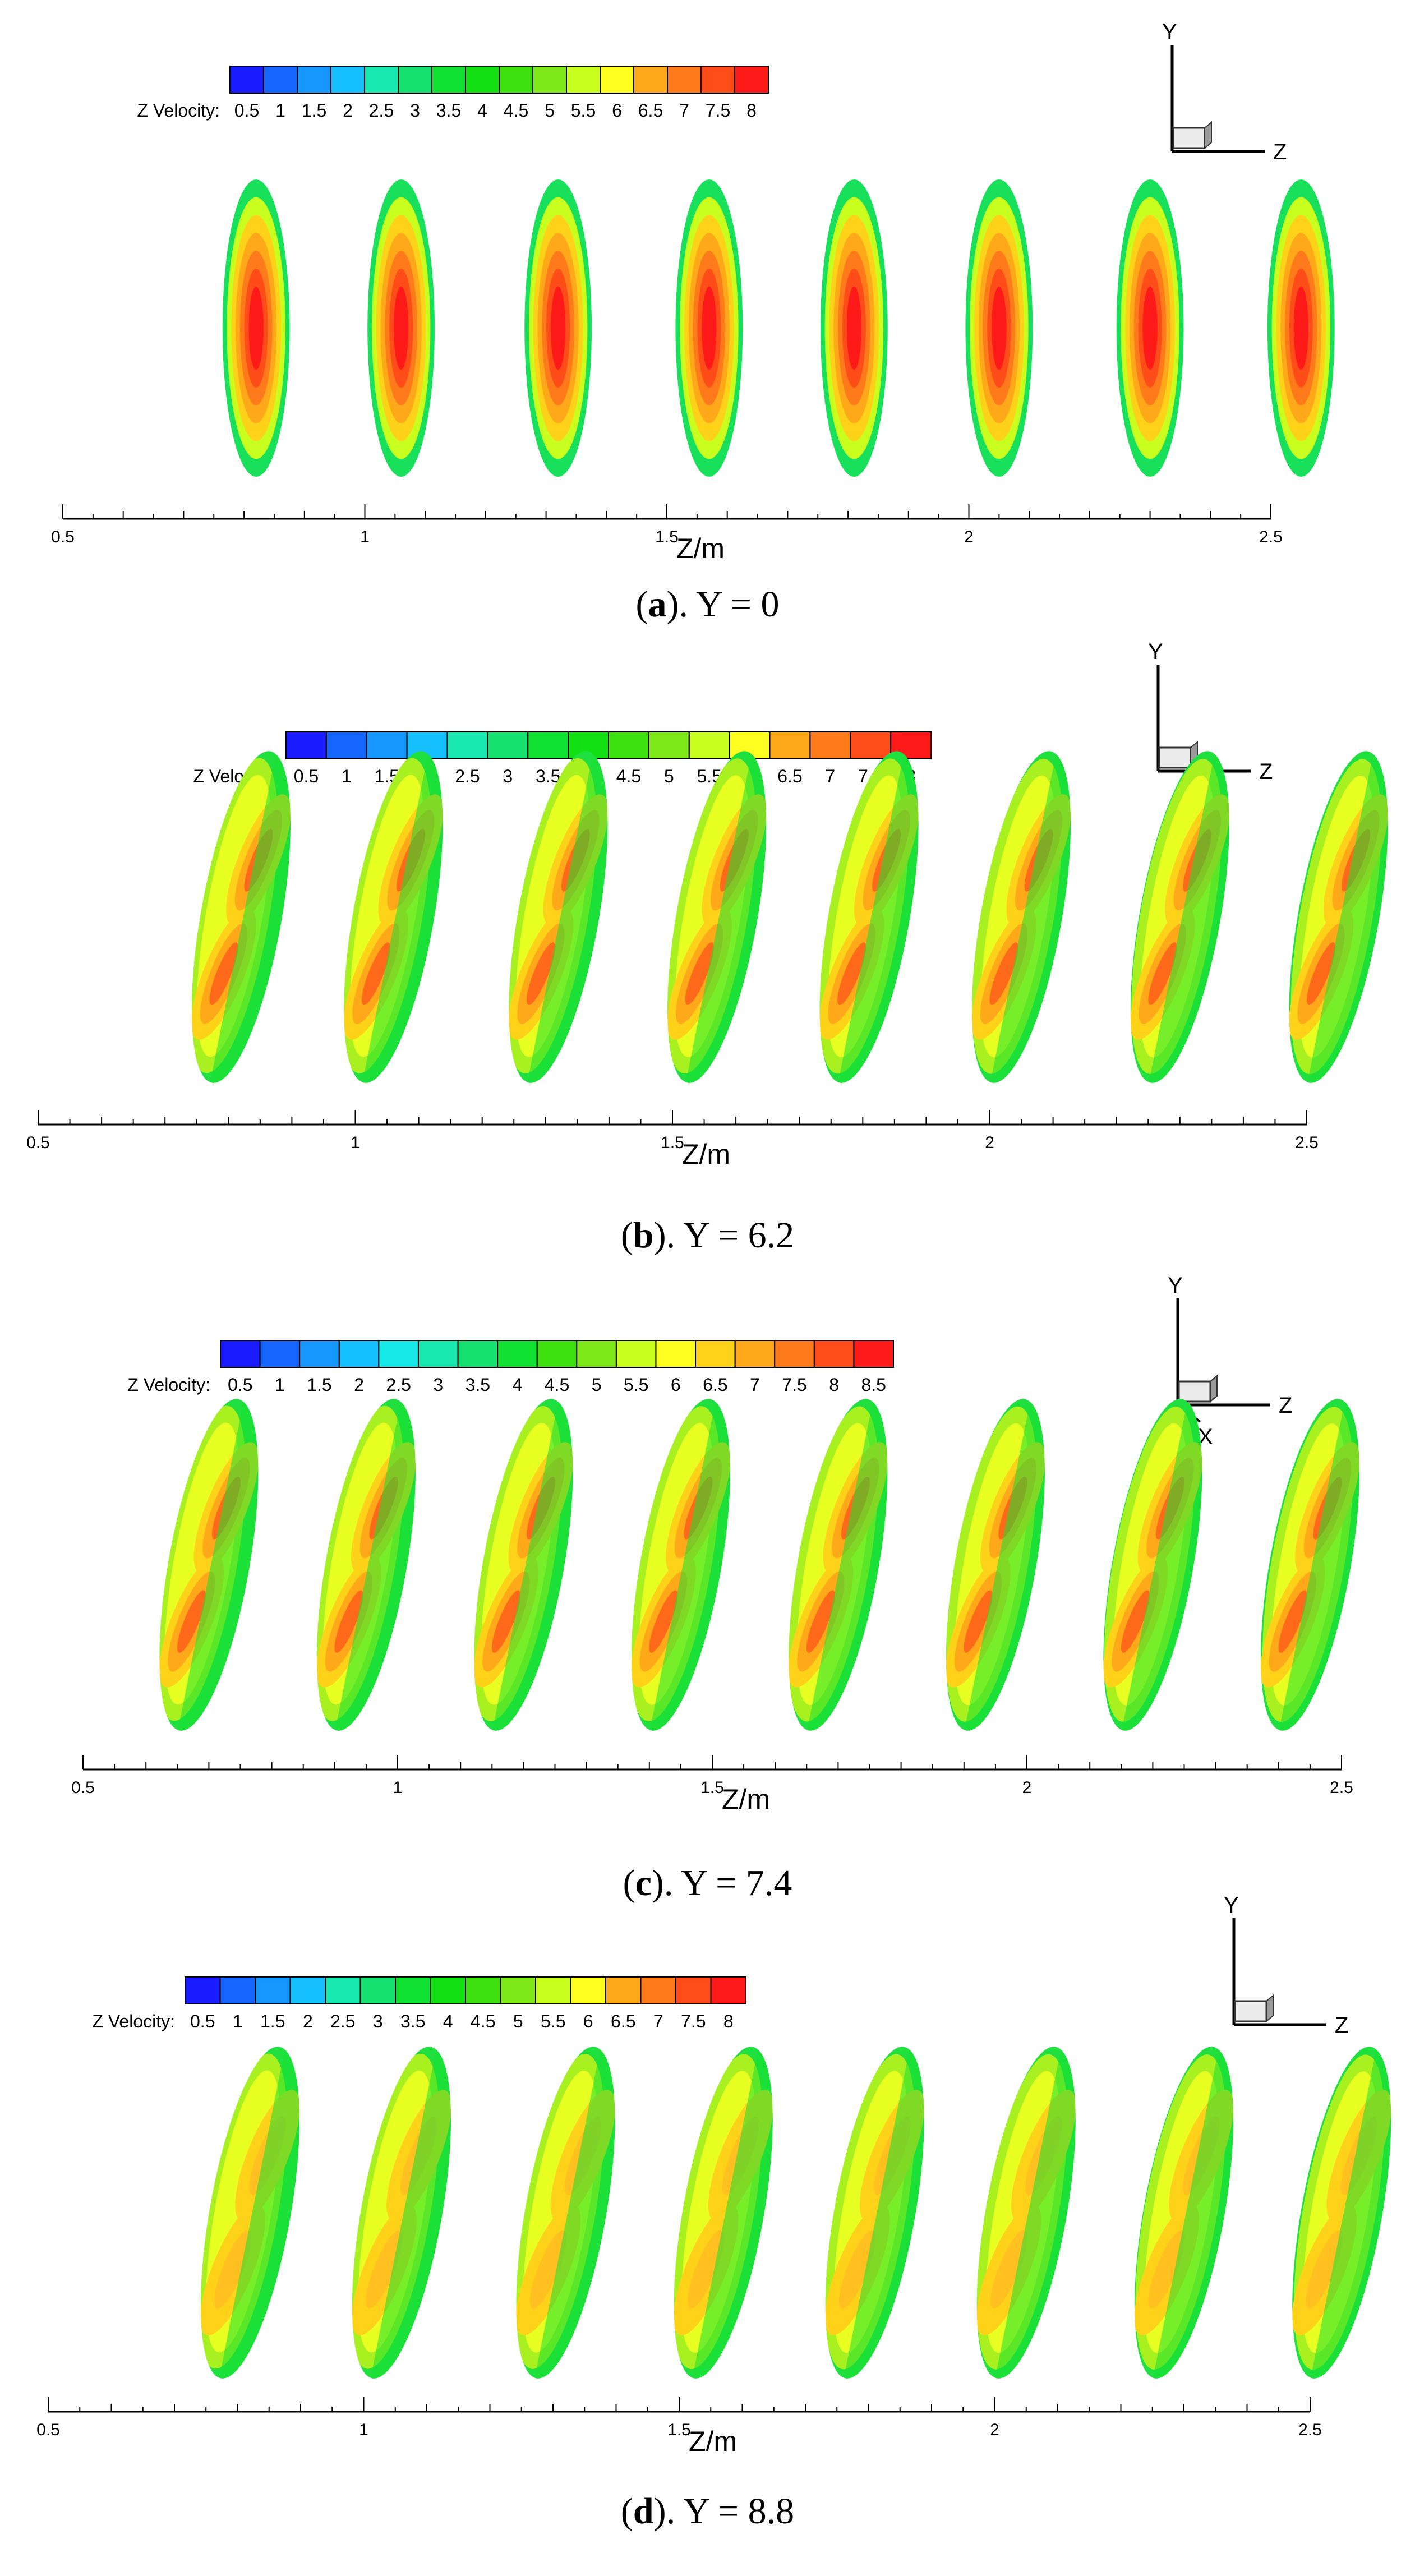 This screenshot has height=2576, width=1415. Describe the element at coordinates (751, 110) in the screenshot. I see `colorbar-tick-label: 8` at that location.